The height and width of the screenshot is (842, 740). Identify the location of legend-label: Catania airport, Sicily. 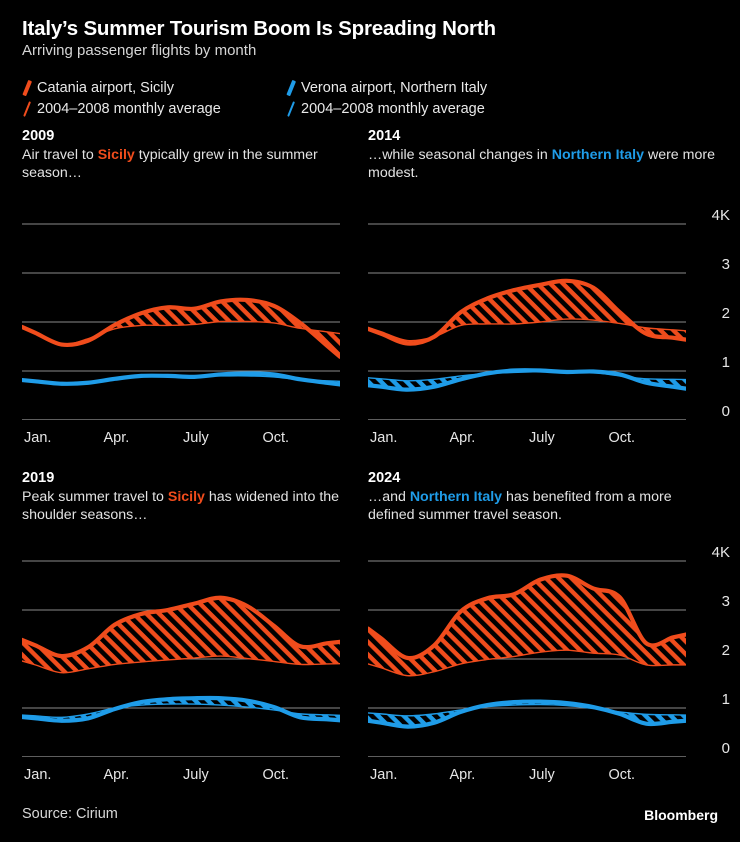
(105, 88).